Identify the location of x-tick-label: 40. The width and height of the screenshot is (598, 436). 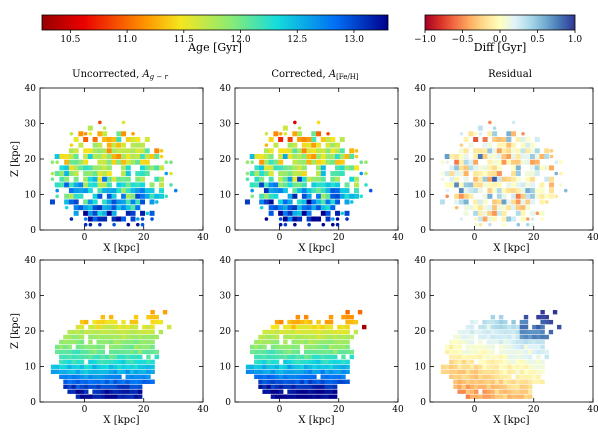
(592, 238).